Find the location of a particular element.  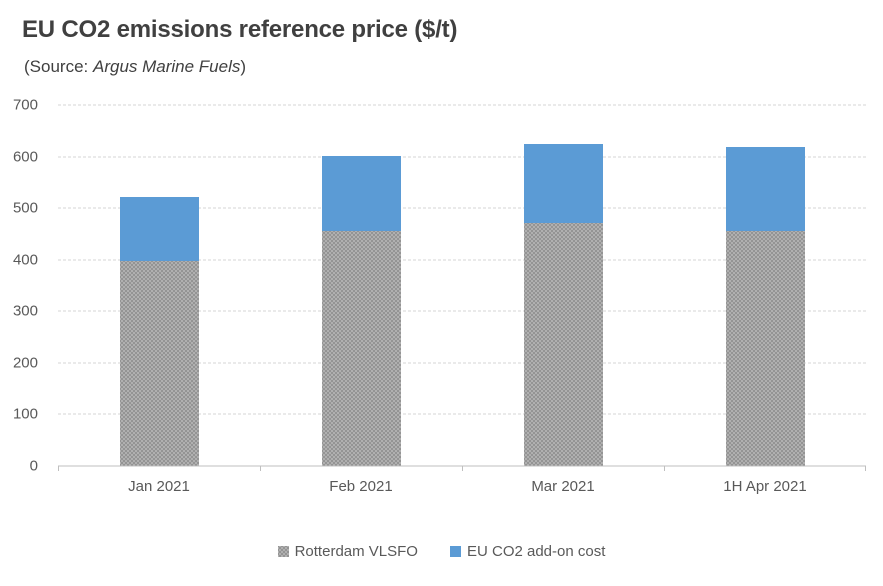

legend-item-rotterdam-vlsfo: Rotterdam VLSFO is located at coordinates (347, 551).